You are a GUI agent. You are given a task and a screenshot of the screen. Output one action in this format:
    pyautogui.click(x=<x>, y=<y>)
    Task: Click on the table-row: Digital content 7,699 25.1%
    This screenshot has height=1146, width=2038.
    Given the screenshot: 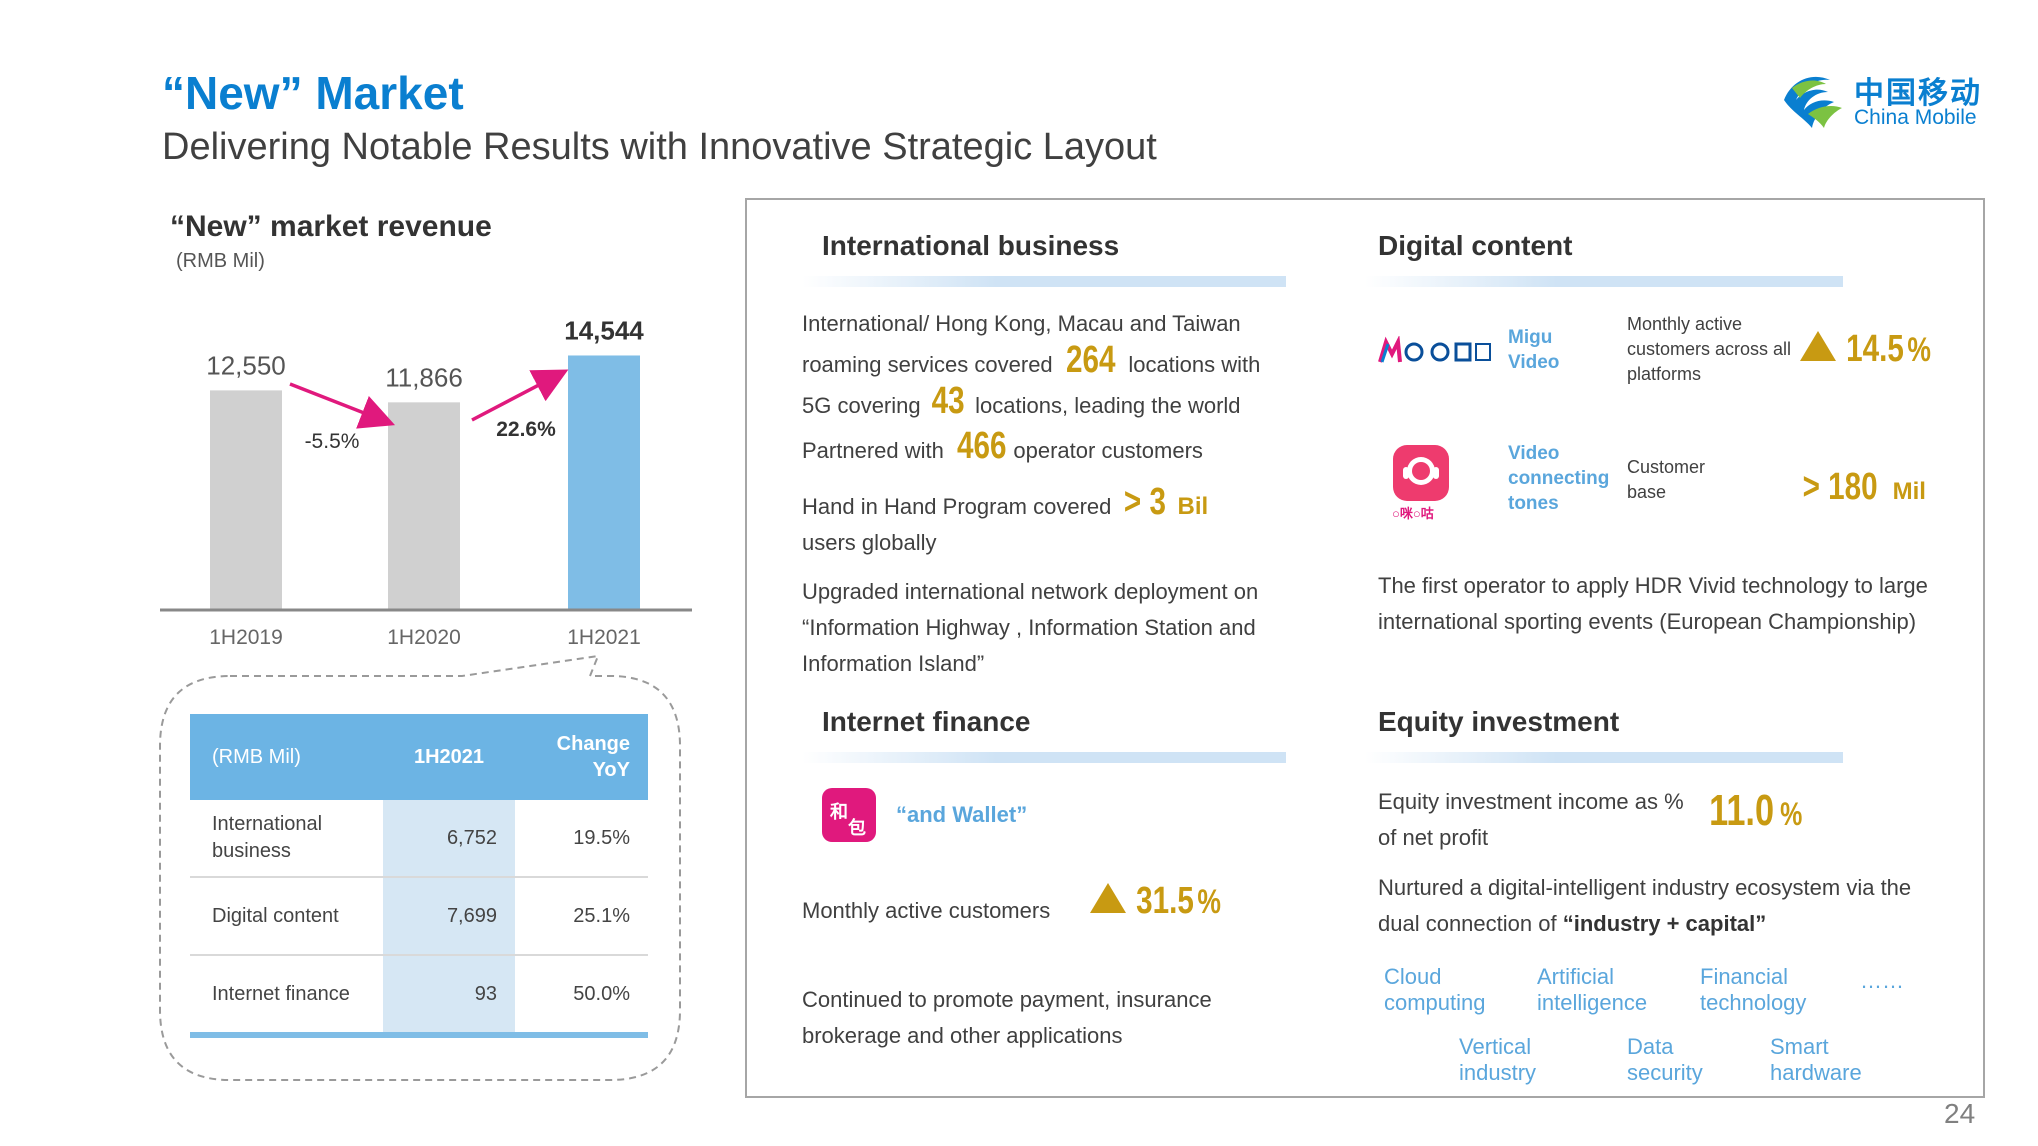 What is the action you would take?
    pyautogui.click(x=419, y=916)
    